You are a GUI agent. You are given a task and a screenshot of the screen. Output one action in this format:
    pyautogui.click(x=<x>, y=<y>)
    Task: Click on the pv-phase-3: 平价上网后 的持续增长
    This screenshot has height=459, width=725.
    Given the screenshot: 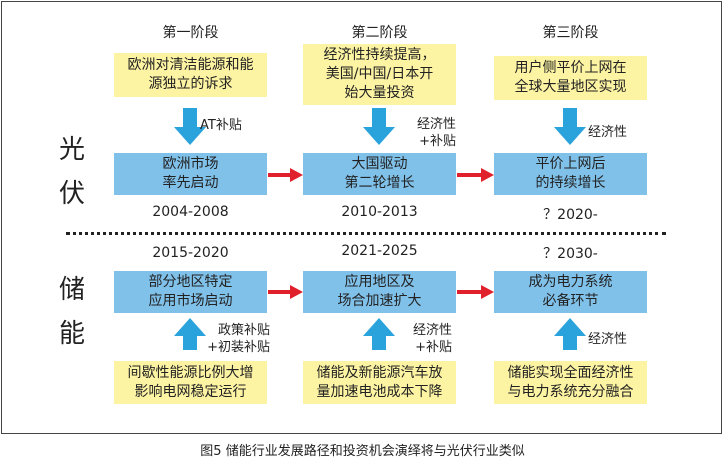 What is the action you would take?
    pyautogui.click(x=570, y=174)
    